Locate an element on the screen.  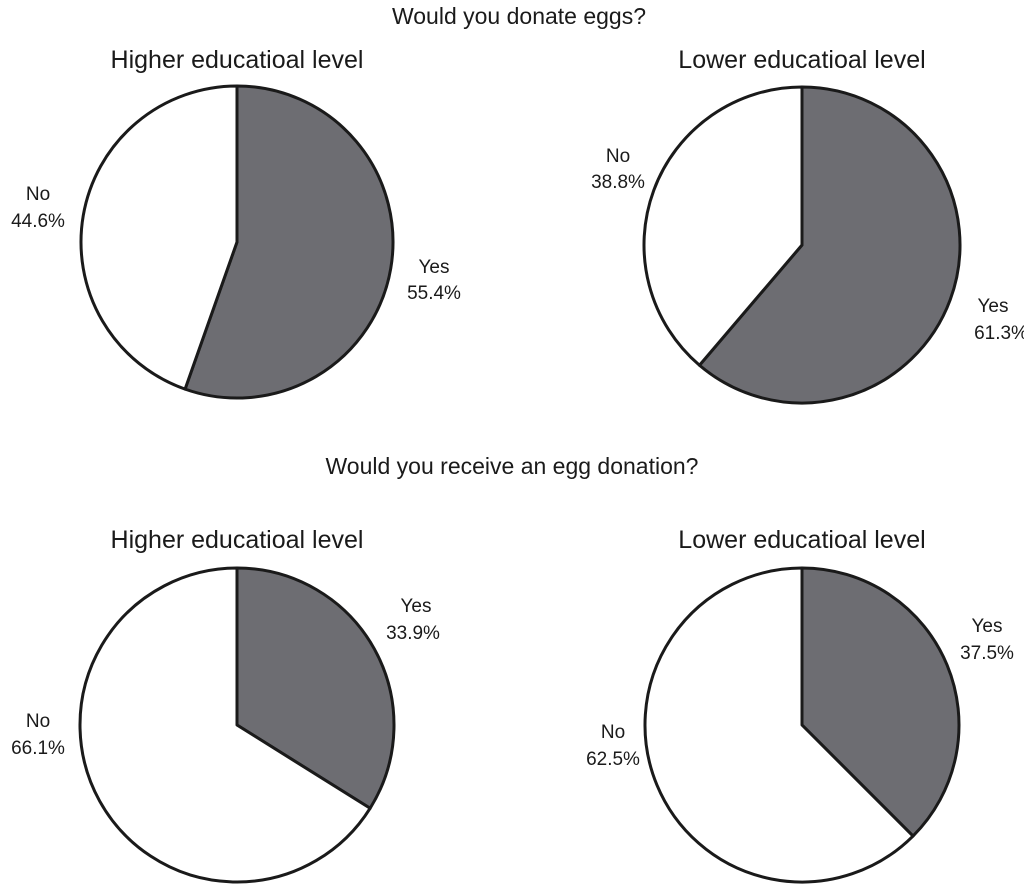
slice-value-yes: 55.4% is located at coordinates (434, 293).